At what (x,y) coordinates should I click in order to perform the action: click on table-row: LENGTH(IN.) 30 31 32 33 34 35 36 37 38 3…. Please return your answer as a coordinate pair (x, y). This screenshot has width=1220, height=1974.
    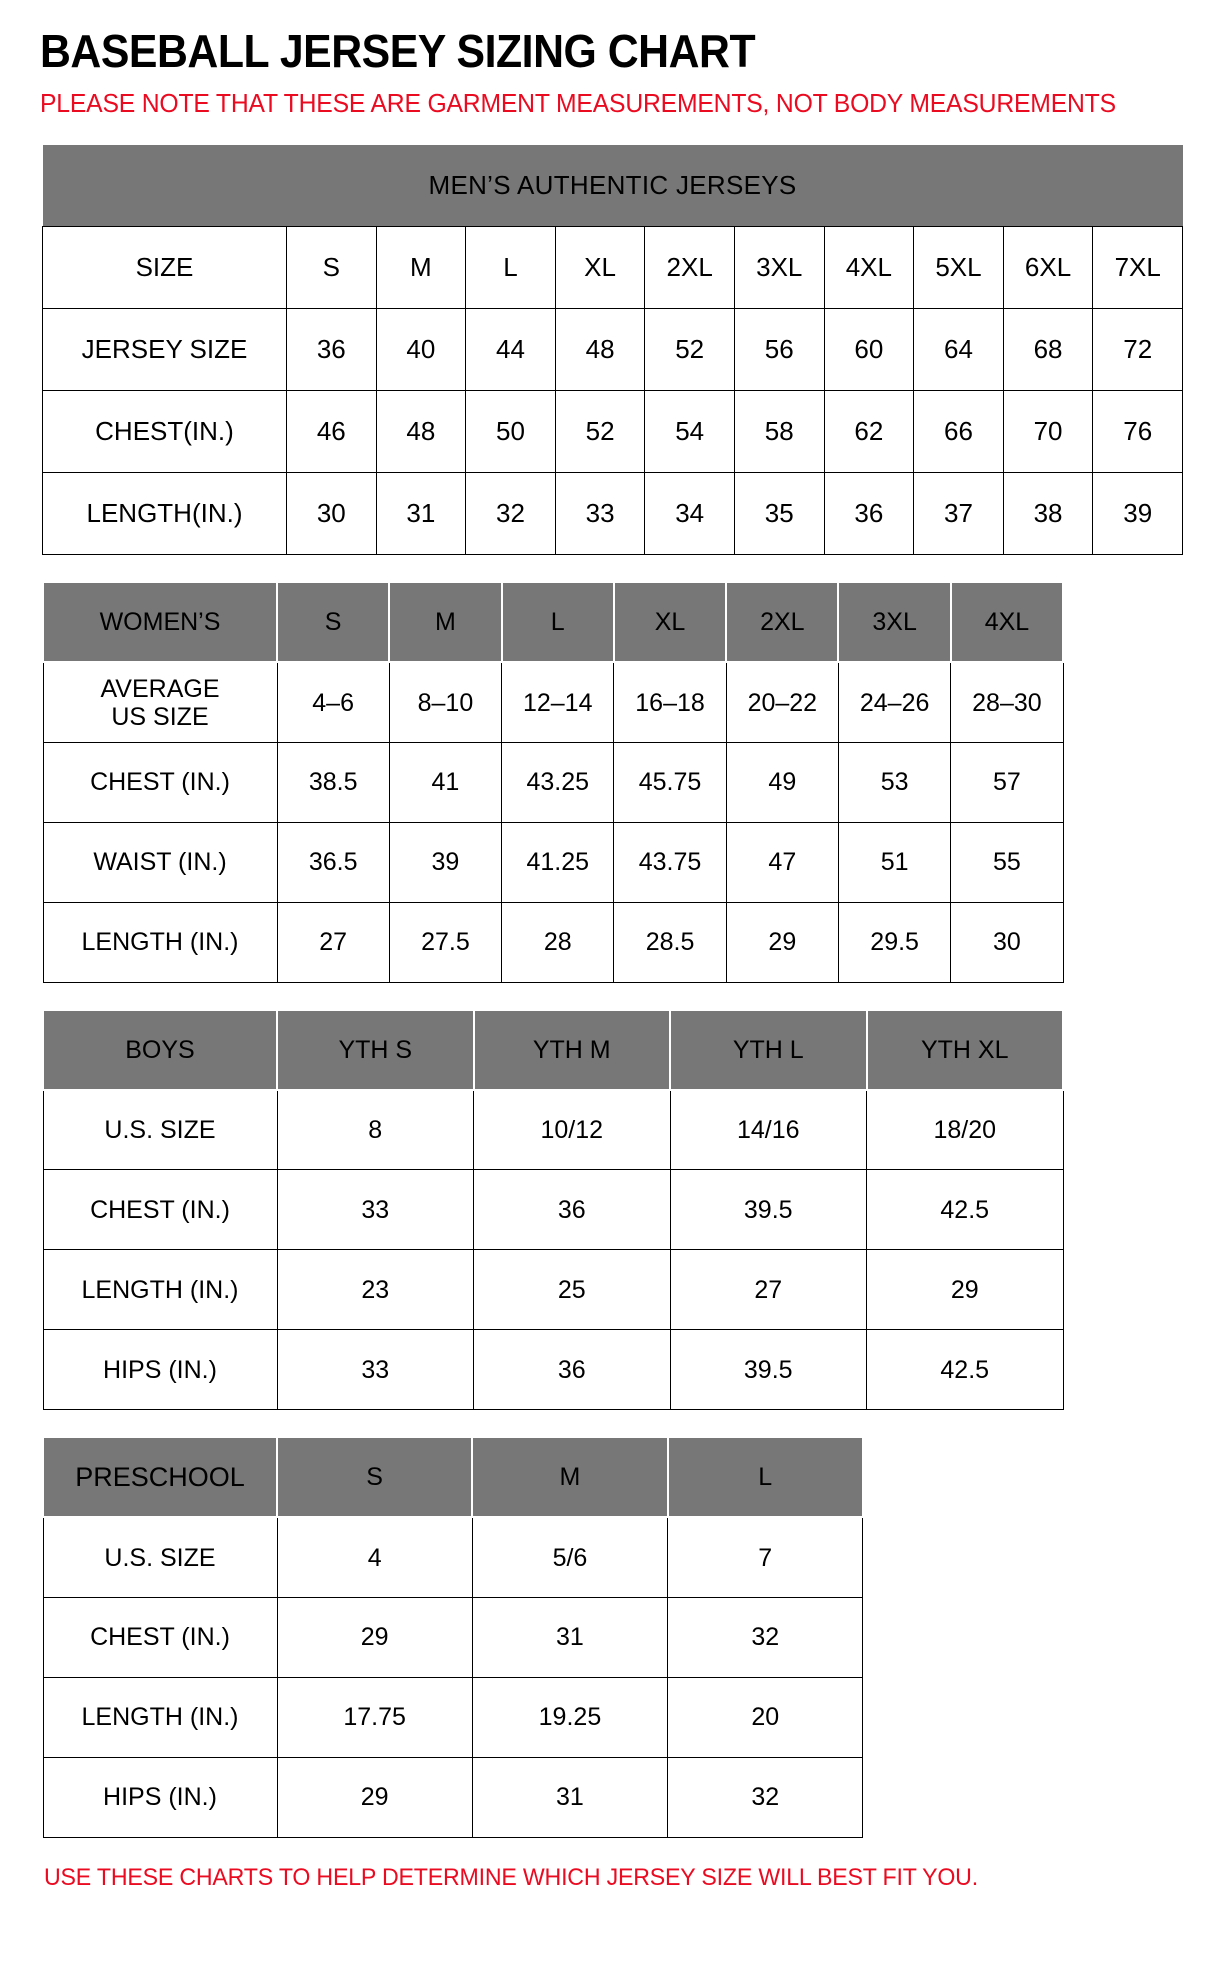
    Looking at the image, I should click on (613, 514).